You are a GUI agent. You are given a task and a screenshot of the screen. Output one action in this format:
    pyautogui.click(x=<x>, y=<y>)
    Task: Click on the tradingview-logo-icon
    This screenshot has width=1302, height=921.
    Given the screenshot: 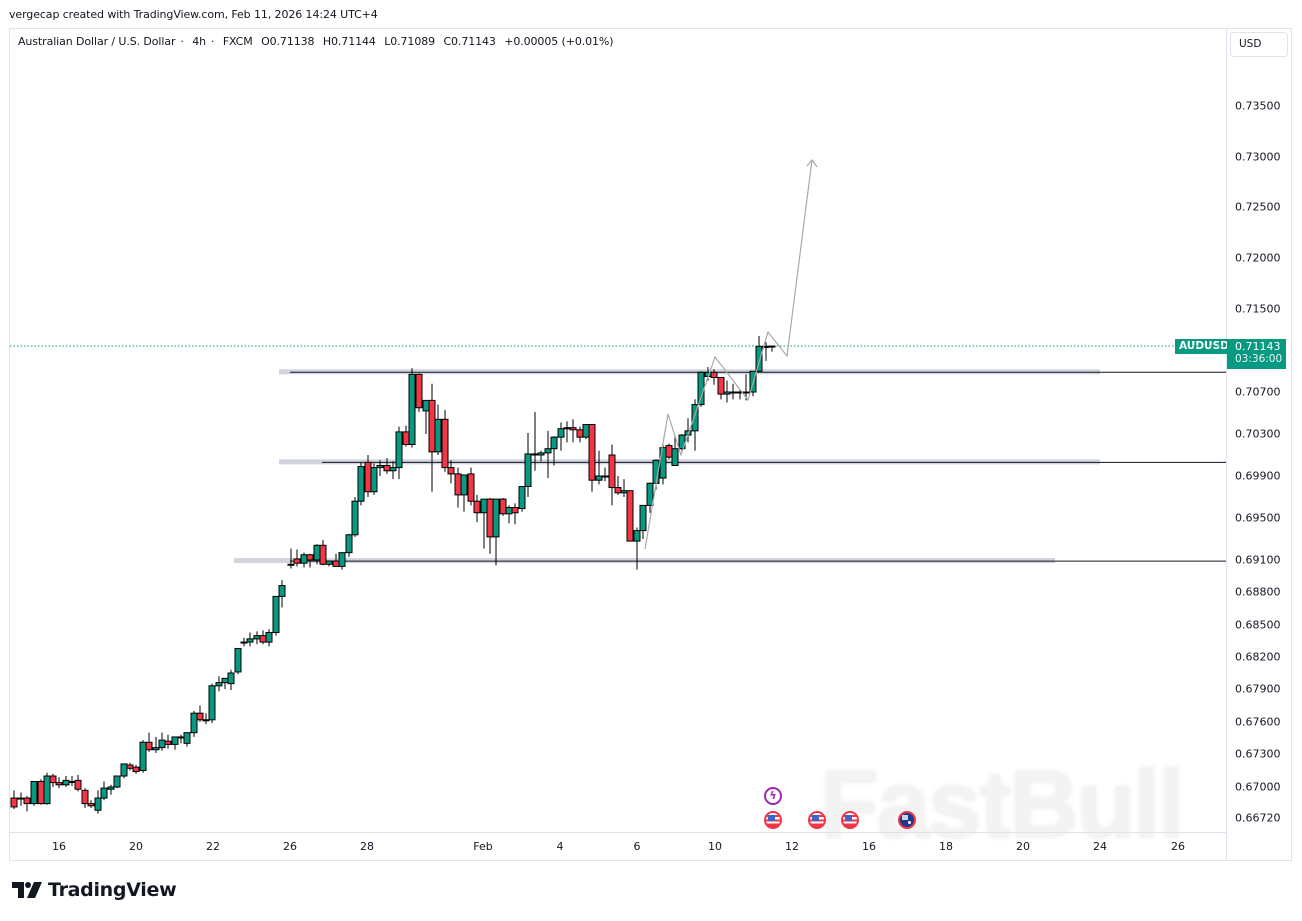 What is the action you would take?
    pyautogui.click(x=27, y=890)
    